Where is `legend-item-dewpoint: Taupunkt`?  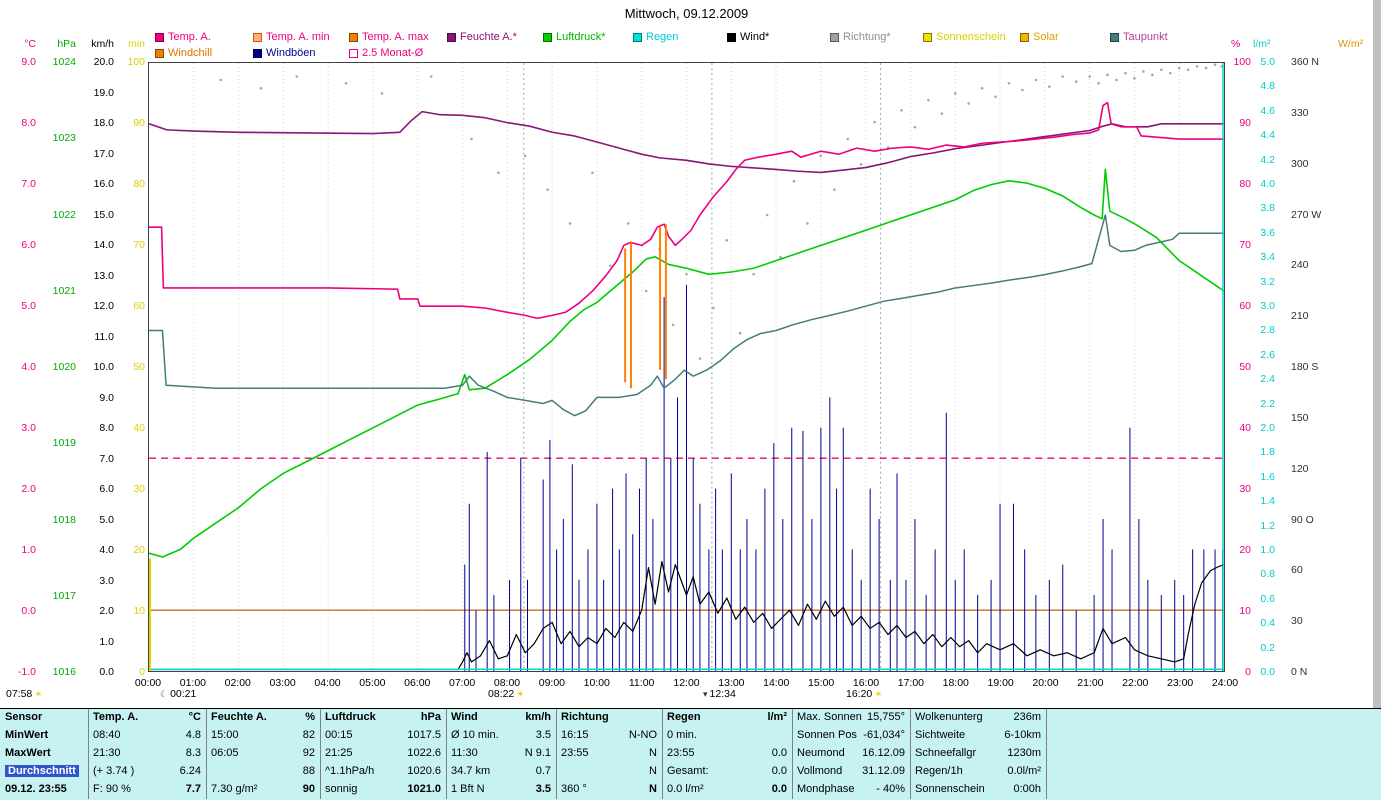
legend-item-dewpoint: Taupunkt is located at coordinates (1139, 37).